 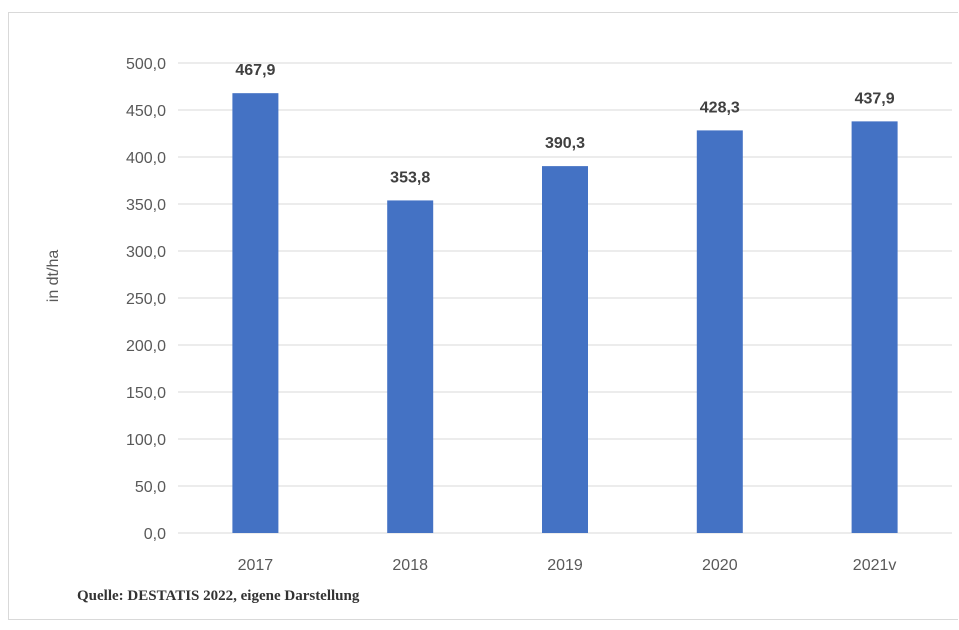 What do you see at coordinates (565, 350) in the screenshot?
I see `bar-2019` at bounding box center [565, 350].